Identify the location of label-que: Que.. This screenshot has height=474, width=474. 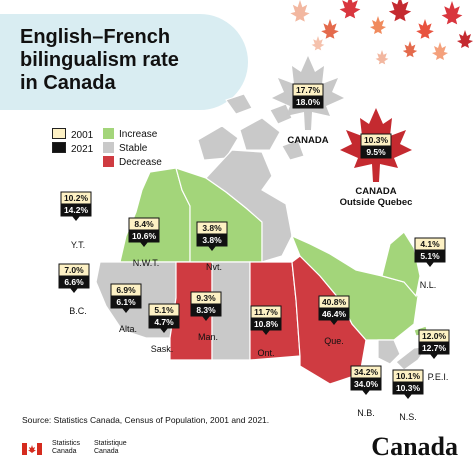
(334, 341).